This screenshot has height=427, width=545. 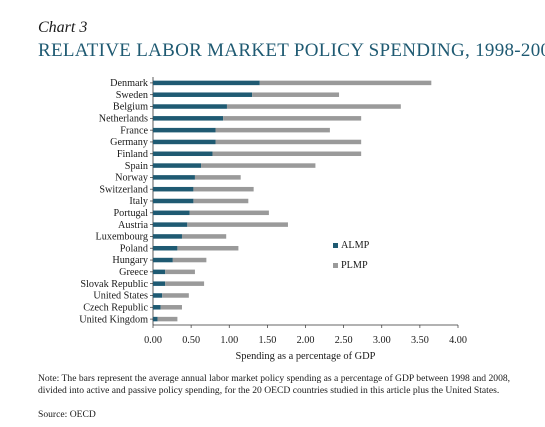 I want to click on y-tick-label: Greece, so click(x=133, y=272).